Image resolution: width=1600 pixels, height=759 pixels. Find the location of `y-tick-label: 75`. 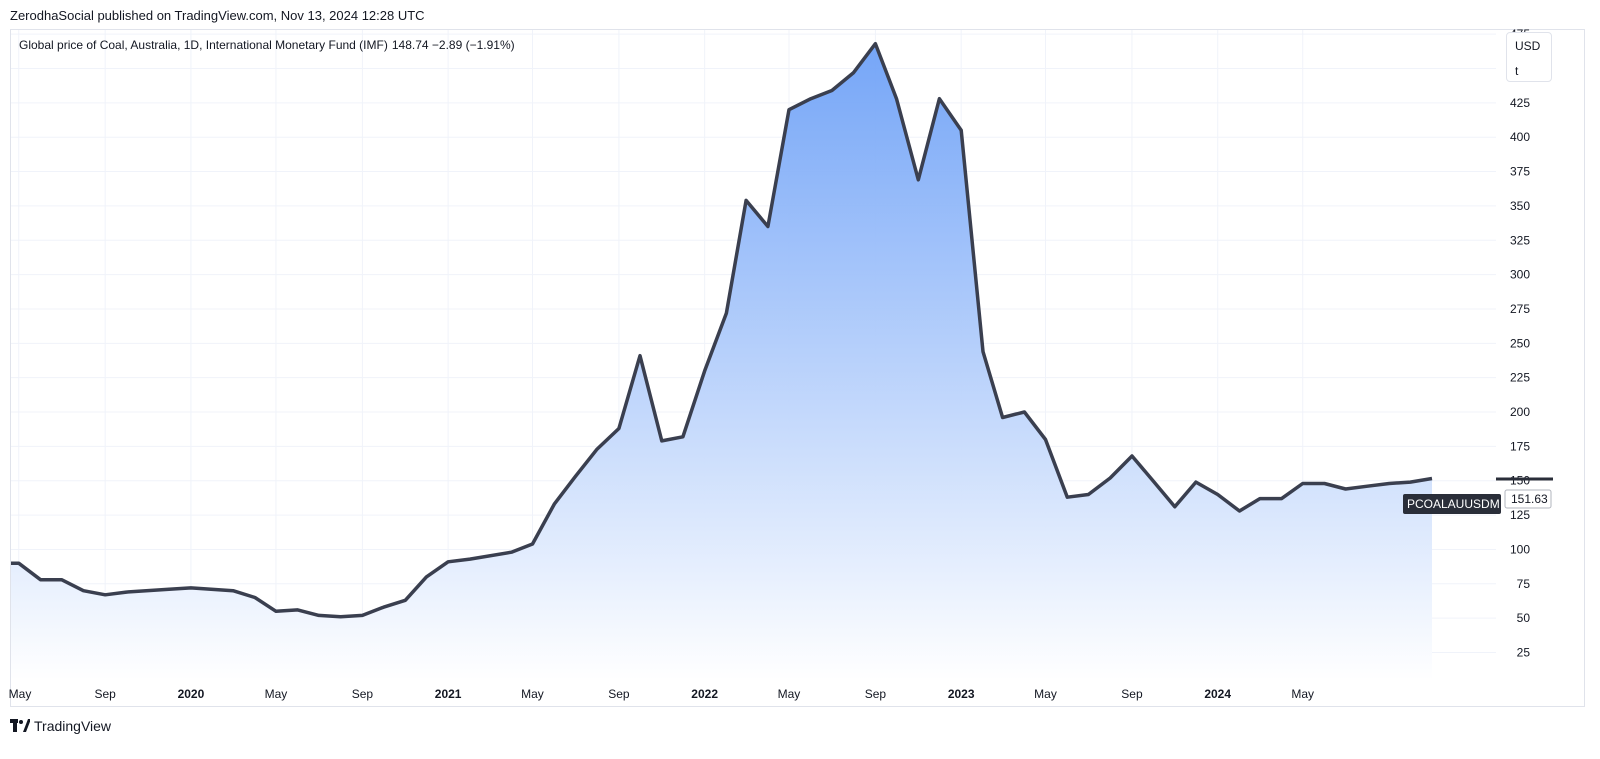

y-tick-label: 75 is located at coordinates (1524, 584).